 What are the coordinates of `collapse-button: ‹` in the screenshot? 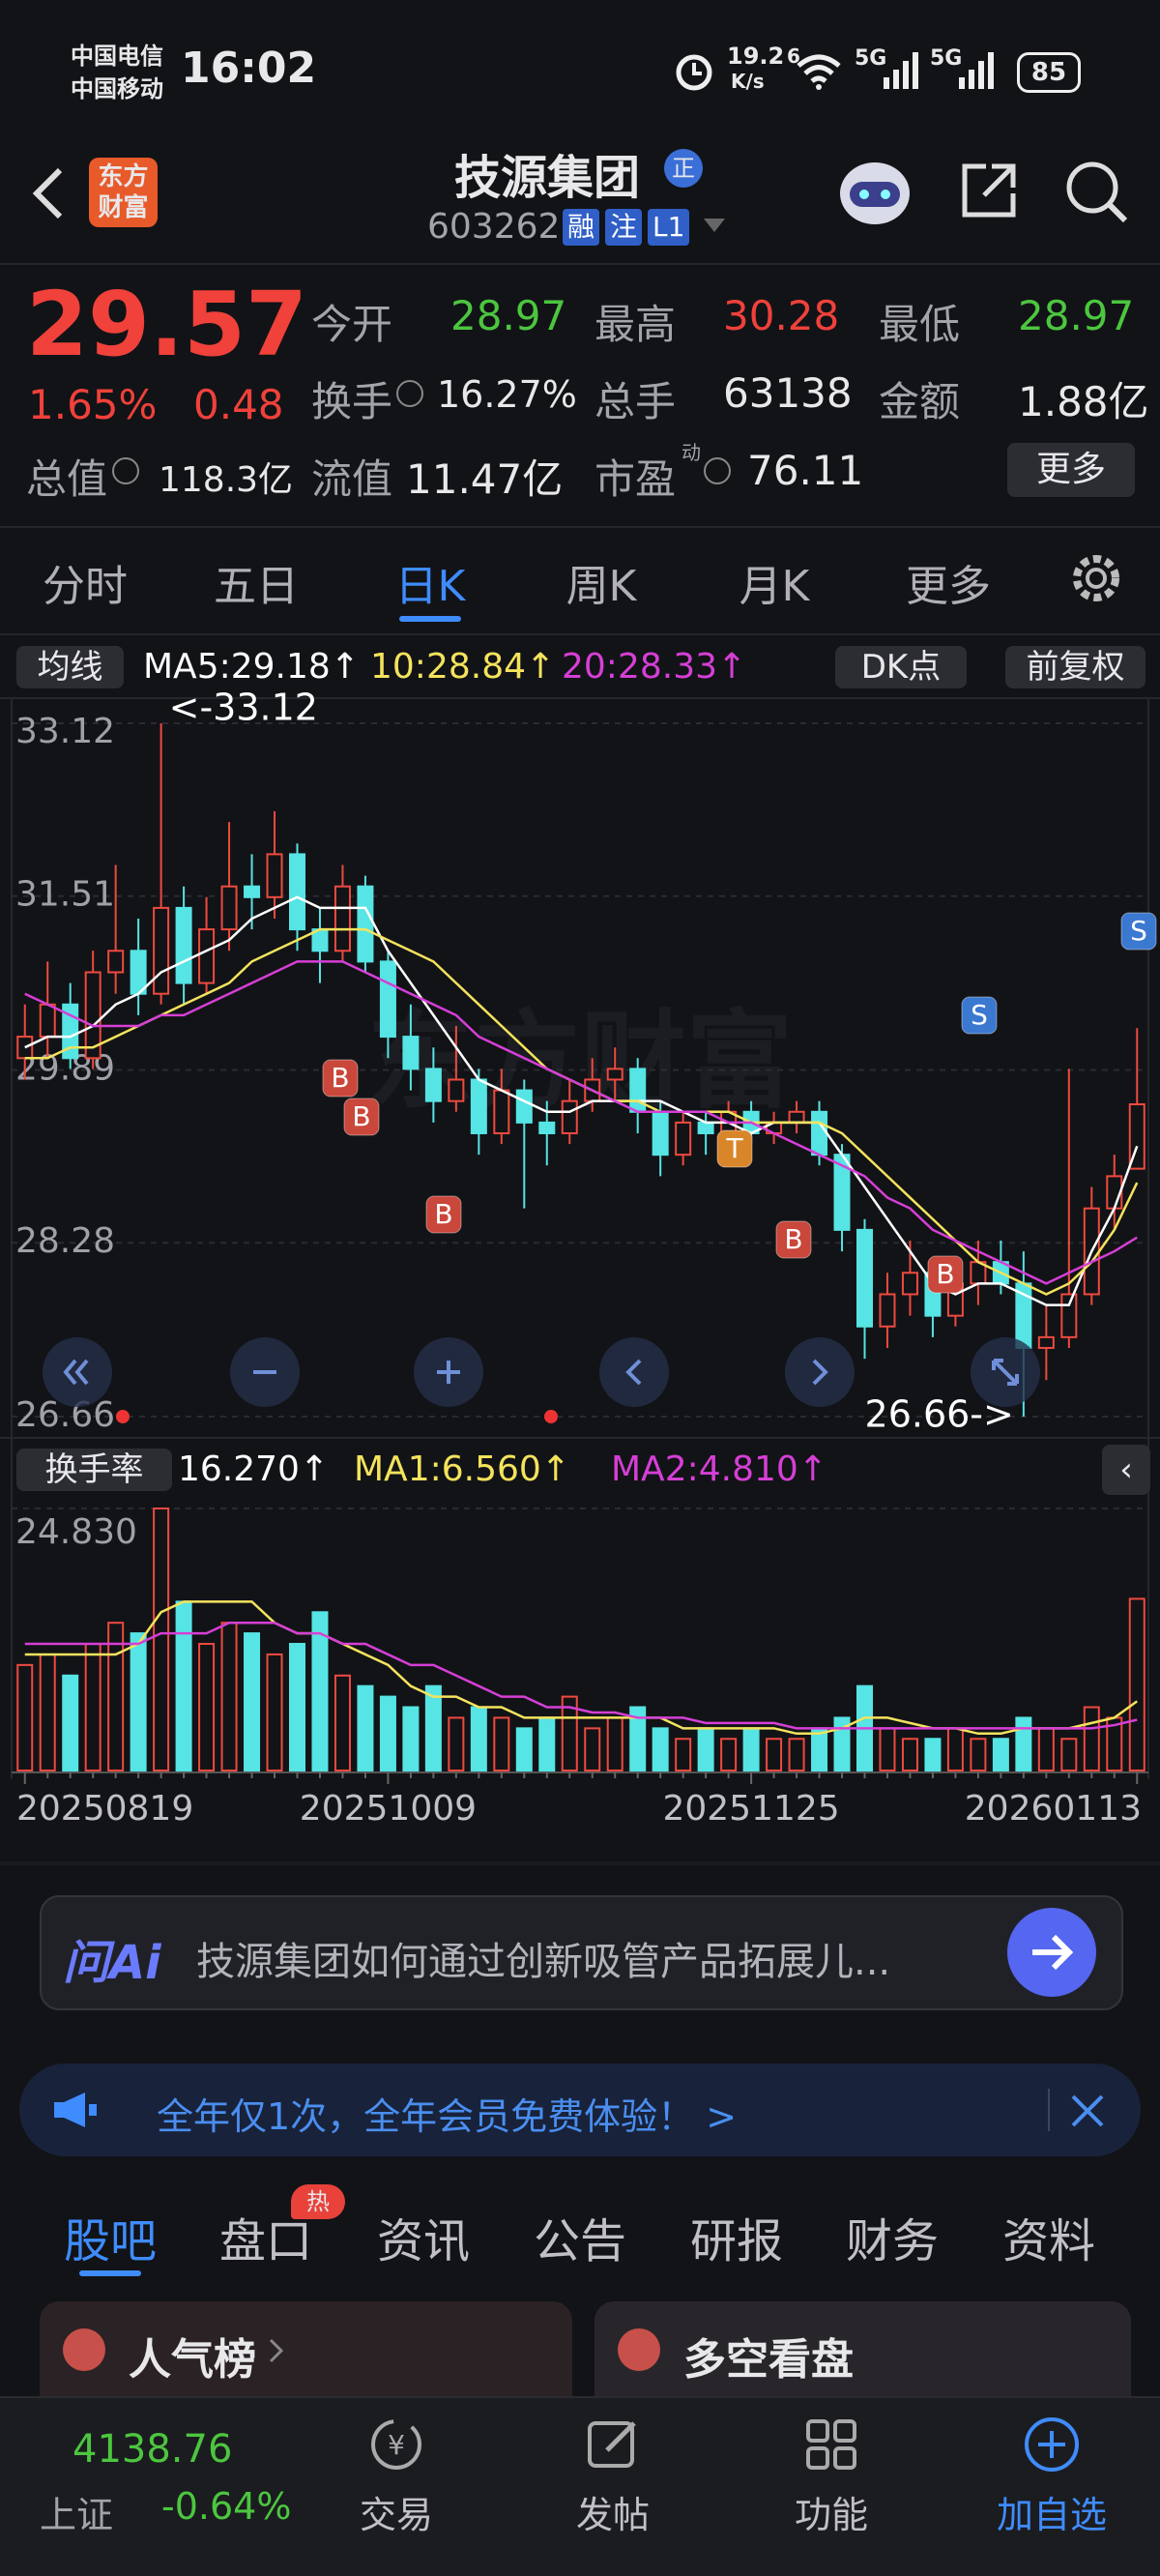 It's located at (1126, 1470).